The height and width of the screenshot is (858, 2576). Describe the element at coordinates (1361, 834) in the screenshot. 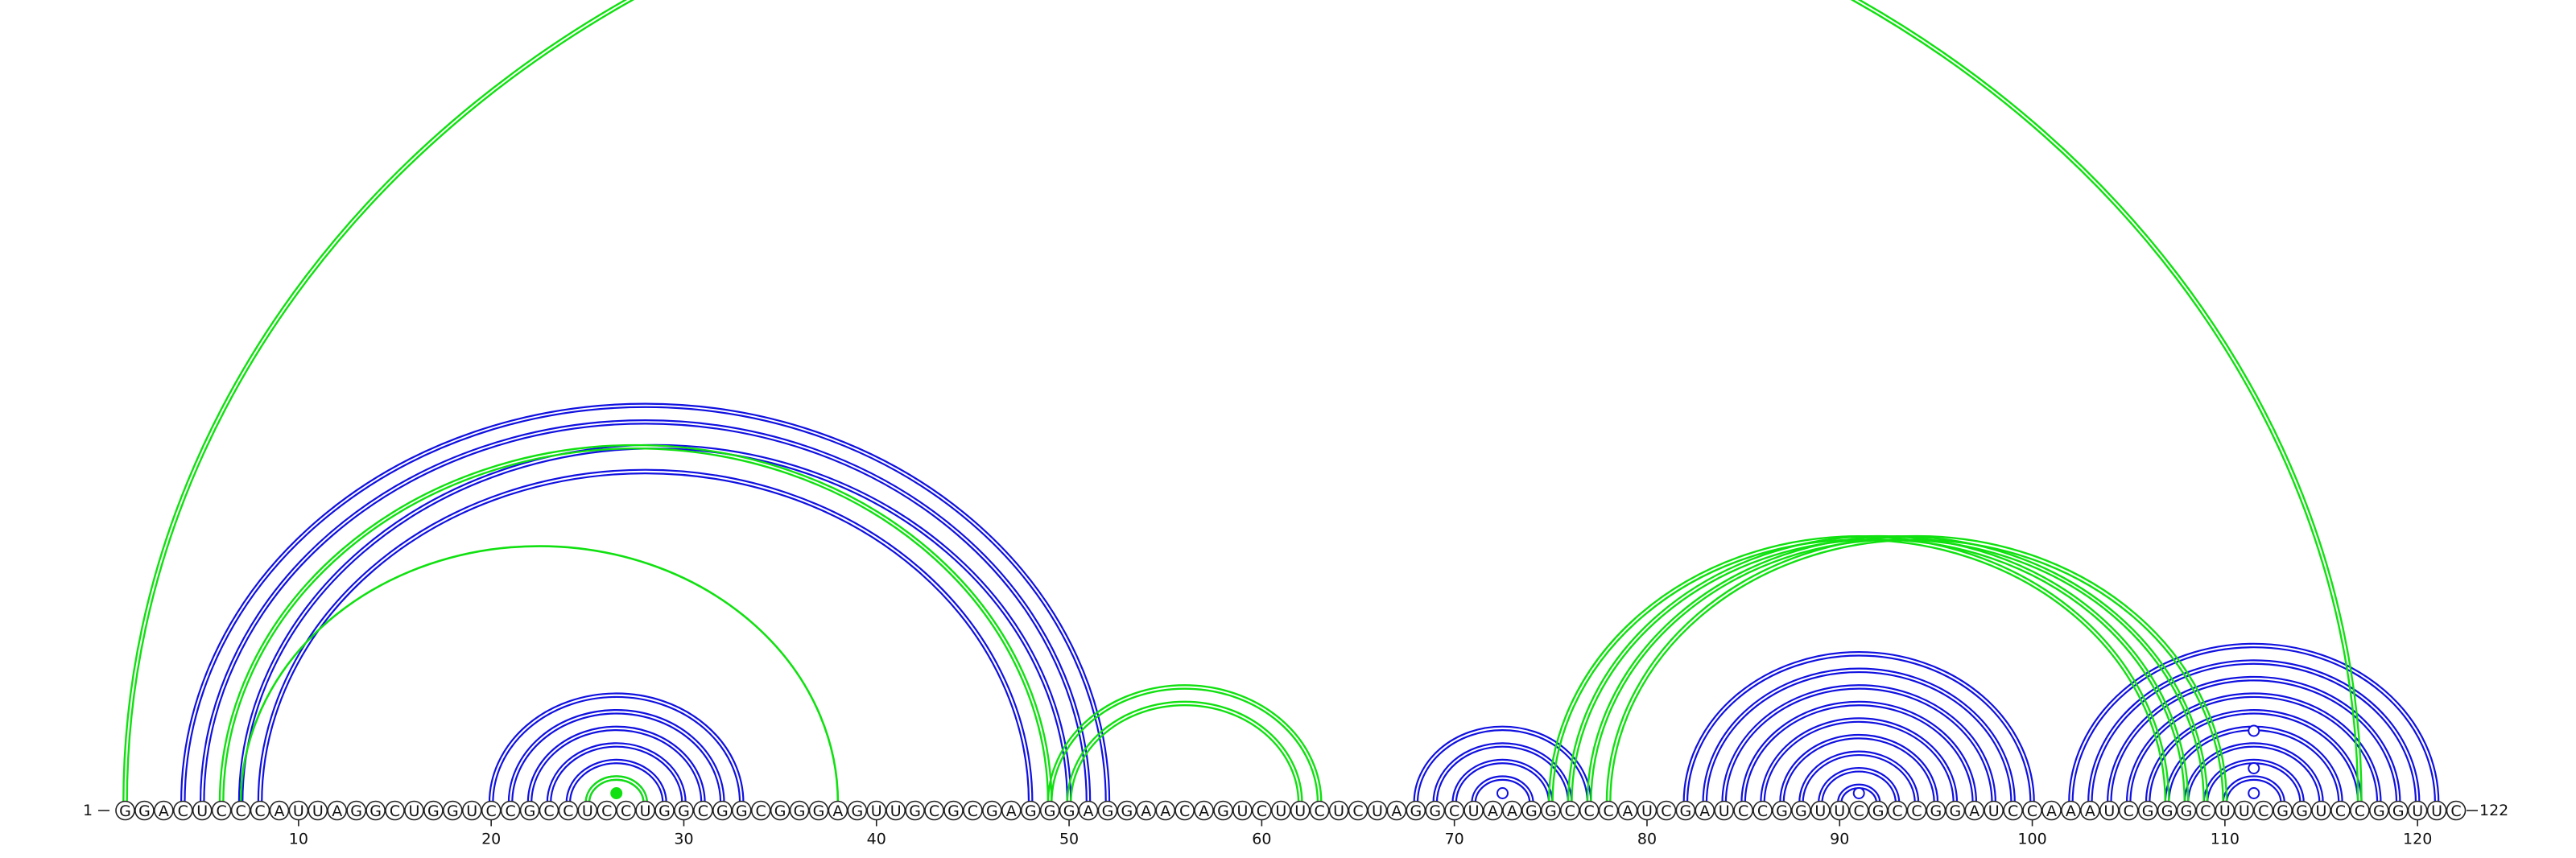

I see `ticks-layer: 10 20 30 40 50 60 70 80 90 100 110 120` at that location.